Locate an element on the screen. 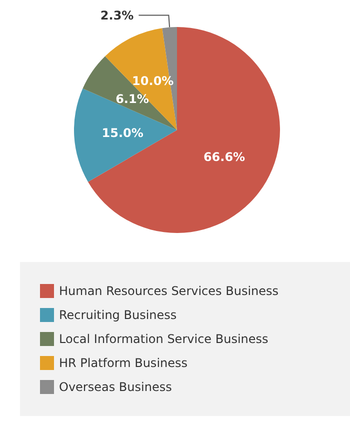 The image size is (350, 437). legend-label: HR Platform Business is located at coordinates (123, 363).